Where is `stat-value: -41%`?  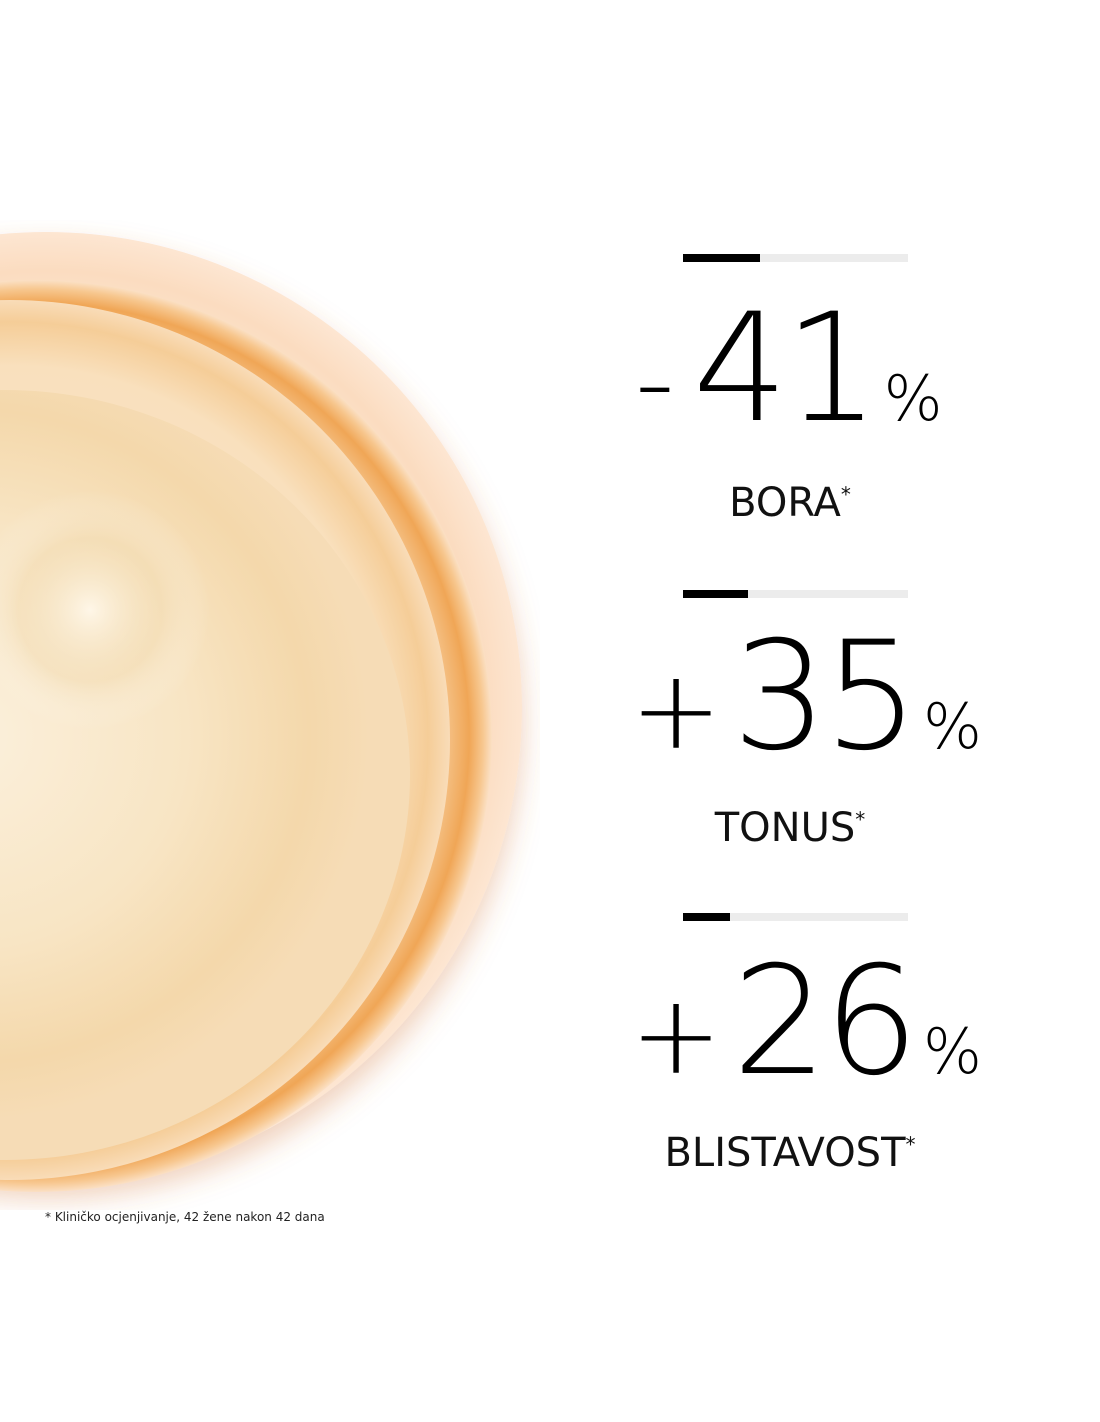 stat-value: -41% is located at coordinates (789, 369).